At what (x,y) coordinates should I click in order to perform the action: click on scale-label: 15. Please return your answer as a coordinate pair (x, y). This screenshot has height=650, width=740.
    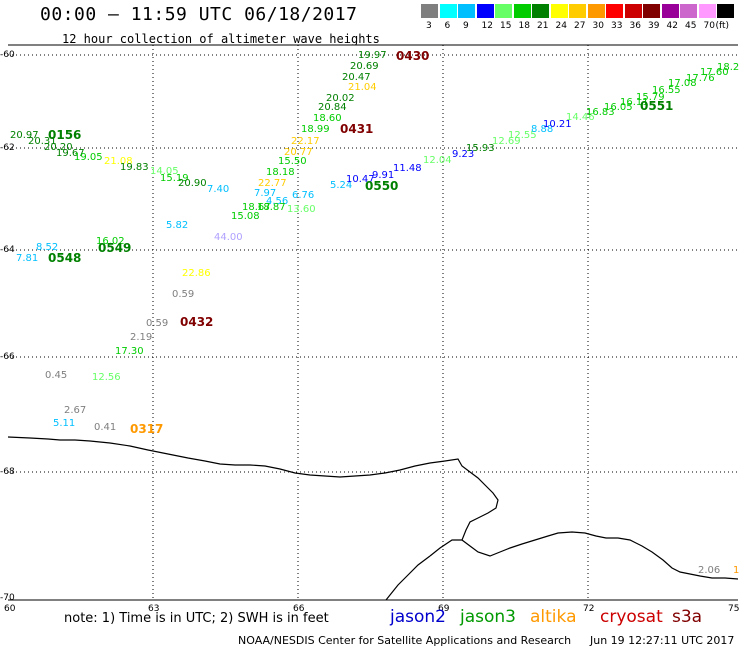
    Looking at the image, I should click on (506, 26).